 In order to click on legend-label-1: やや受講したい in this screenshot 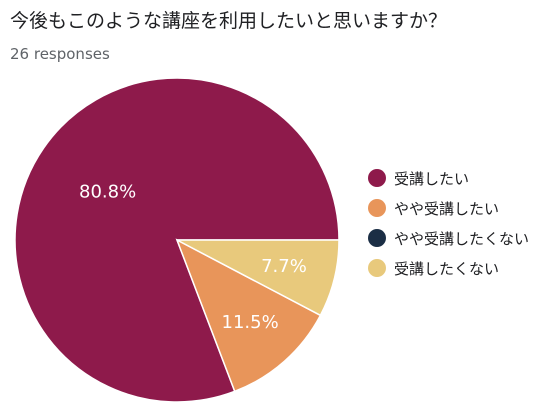, I will do `click(447, 208)`.